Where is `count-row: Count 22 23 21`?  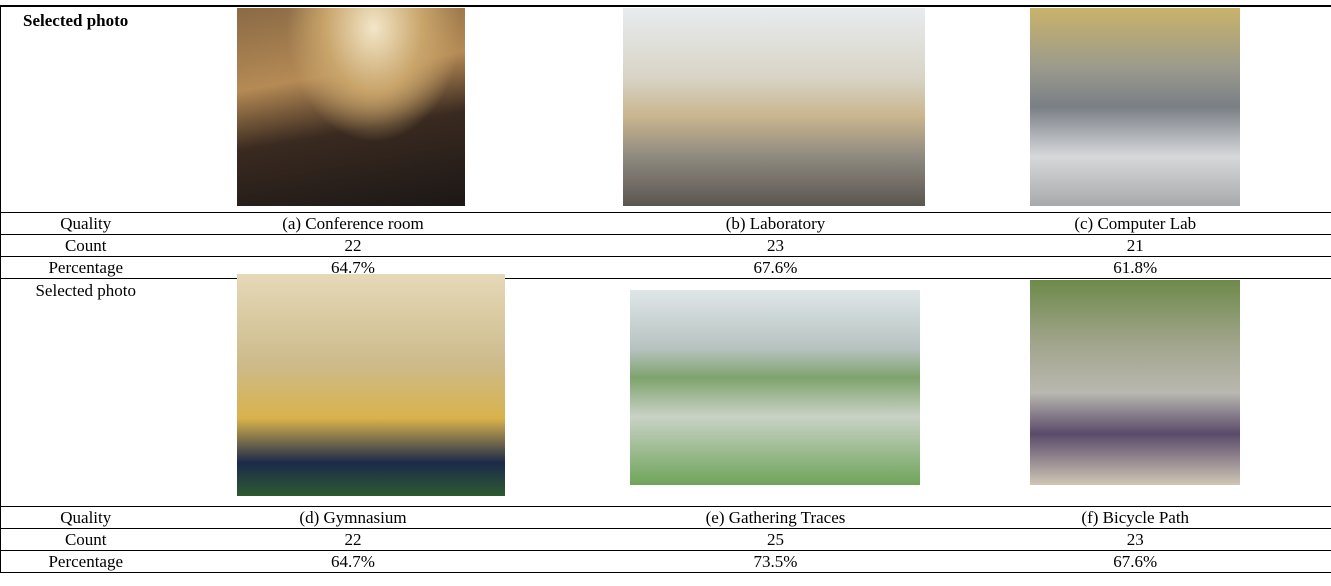
count-row: Count 22 23 21 is located at coordinates (665, 245).